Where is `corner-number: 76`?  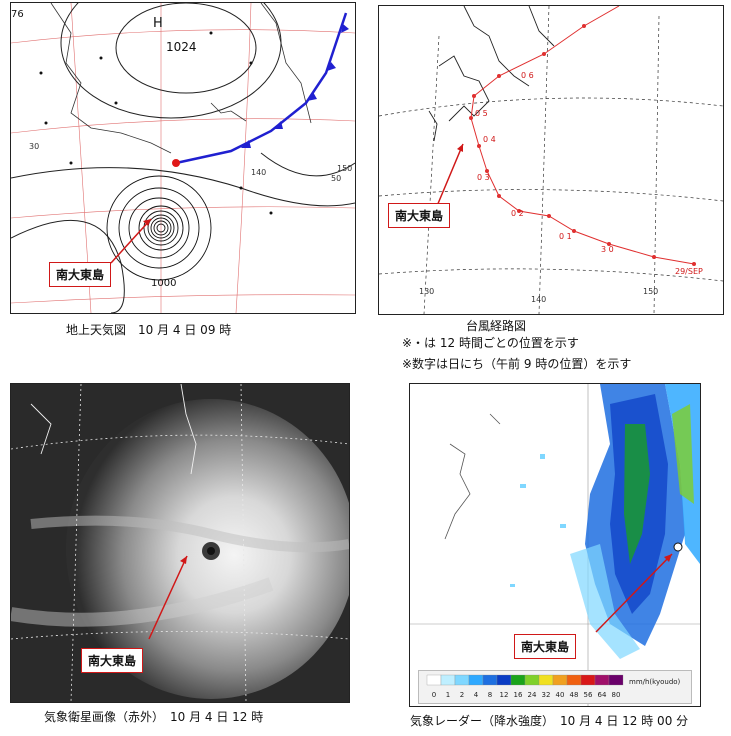
corner-number: 76 is located at coordinates (17, 14).